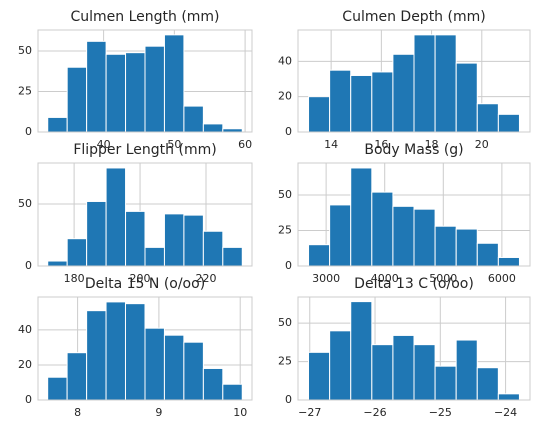 The height and width of the screenshot is (431, 541). Describe the element at coordinates (144, 150) in the screenshot. I see `subplot-title: Flipper Length (mm)` at that location.